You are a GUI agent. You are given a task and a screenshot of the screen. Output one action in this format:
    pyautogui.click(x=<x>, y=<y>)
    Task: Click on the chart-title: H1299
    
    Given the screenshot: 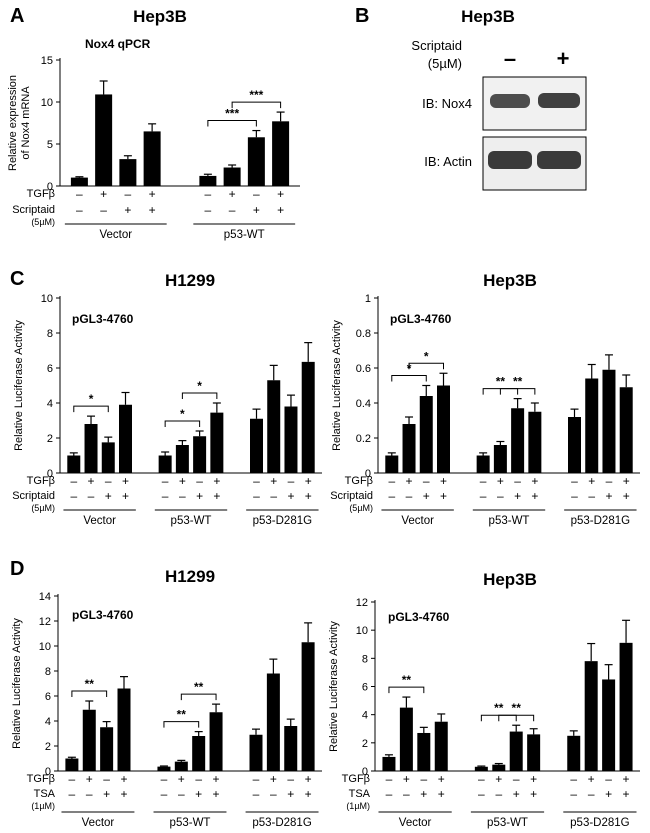 What is the action you would take?
    pyautogui.click(x=190, y=280)
    